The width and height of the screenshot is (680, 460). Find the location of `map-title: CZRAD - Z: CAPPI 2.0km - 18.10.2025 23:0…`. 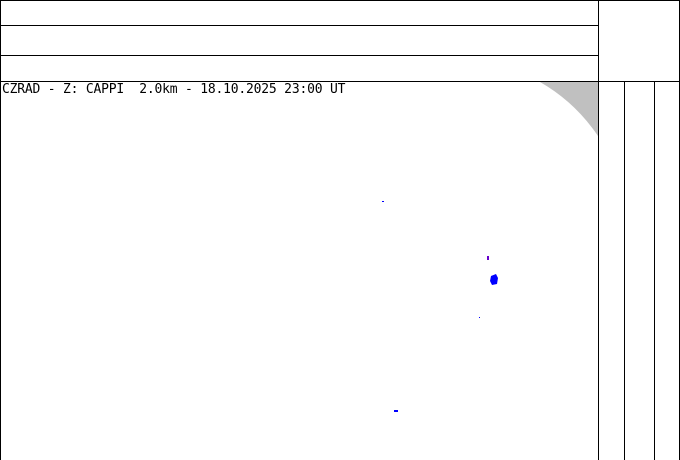

map-title: CZRAD - Z: CAPPI 2.0km - 18.10.2025 23:0… is located at coordinates (174, 89).